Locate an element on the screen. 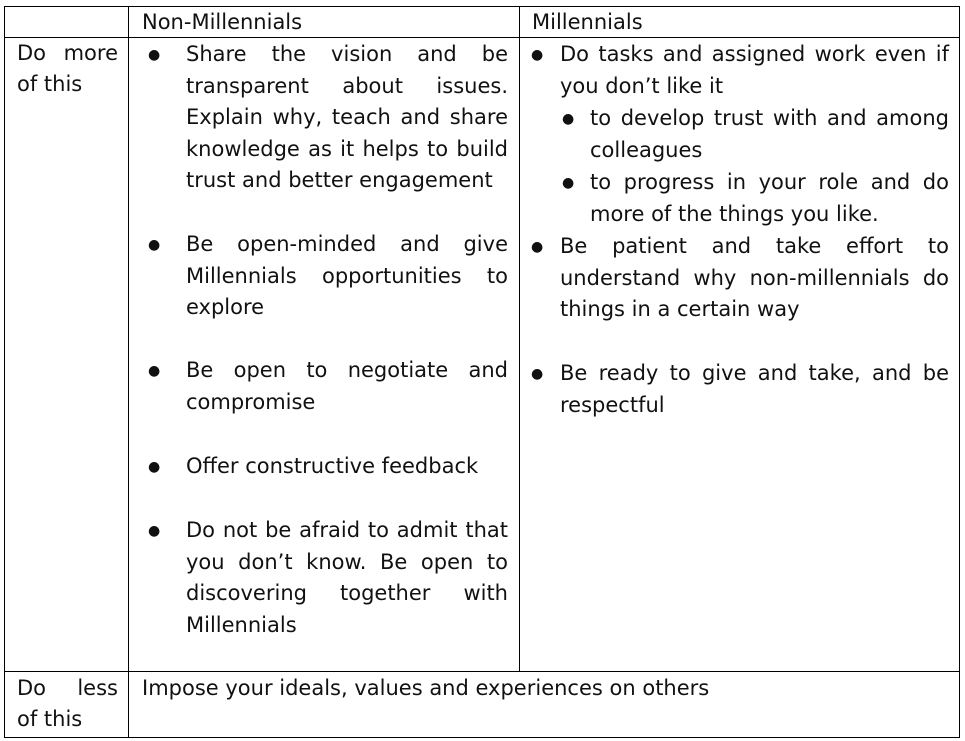 This screenshot has height=741, width=965. row-label-do-more: Do more is located at coordinates (67, 53).